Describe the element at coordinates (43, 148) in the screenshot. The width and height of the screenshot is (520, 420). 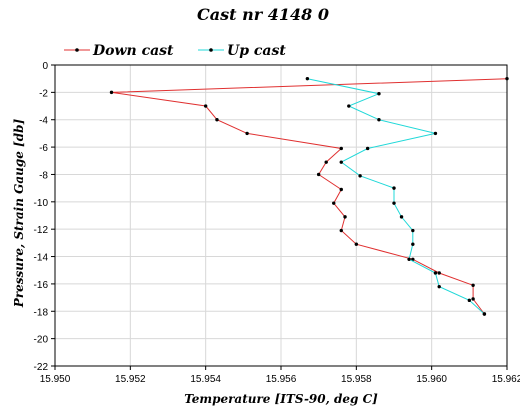
I see `y-tick-label: -6` at that location.